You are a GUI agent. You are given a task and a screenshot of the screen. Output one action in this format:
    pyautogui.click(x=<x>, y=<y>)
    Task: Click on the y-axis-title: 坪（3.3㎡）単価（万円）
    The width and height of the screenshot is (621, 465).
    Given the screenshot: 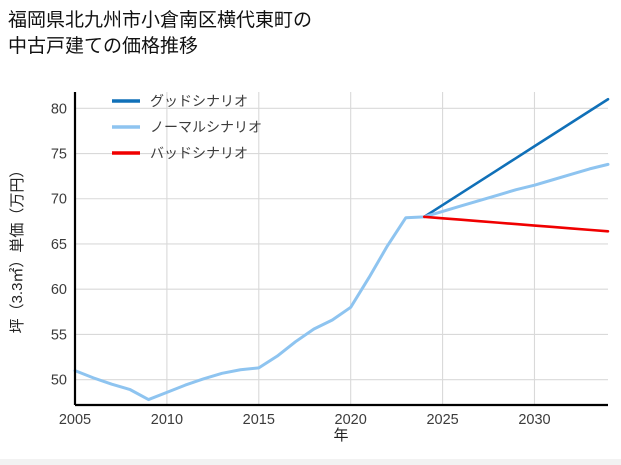 What is the action you would take?
    pyautogui.click(x=17, y=248)
    